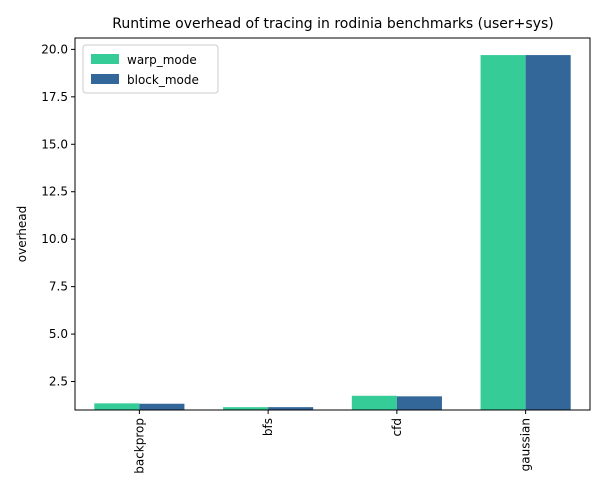 This screenshot has height=504, width=600. Describe the element at coordinates (58, 334) in the screenshot. I see `y-tick-label: 5.0` at that location.